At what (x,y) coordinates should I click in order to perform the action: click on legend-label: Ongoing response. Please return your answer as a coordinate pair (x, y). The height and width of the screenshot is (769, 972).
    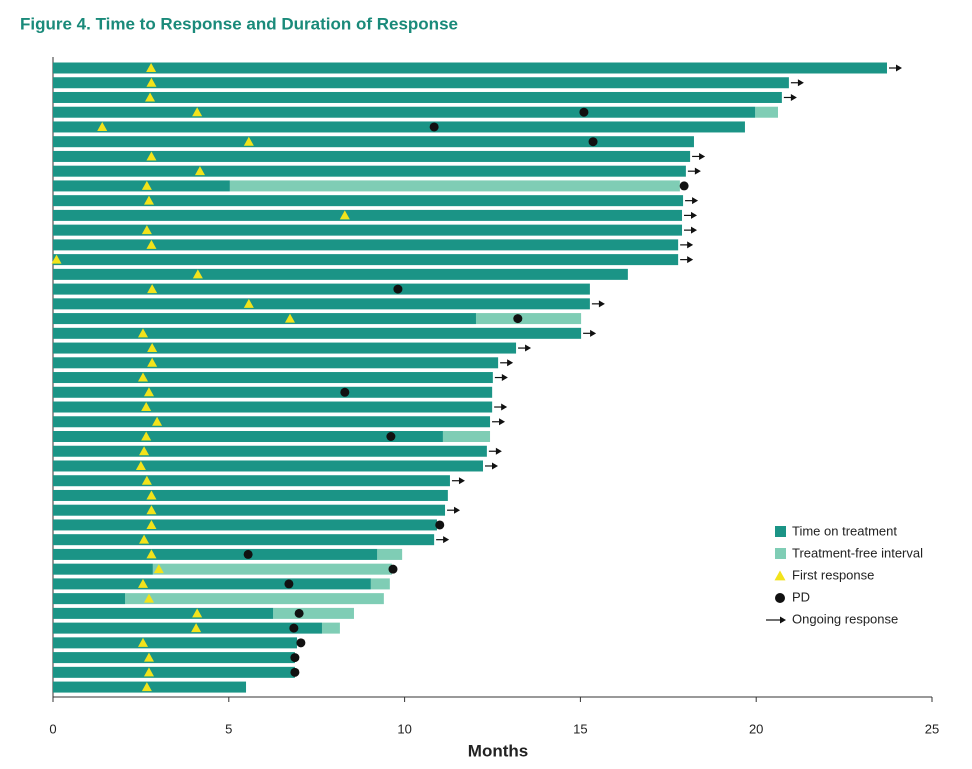
    Looking at the image, I should click on (845, 618).